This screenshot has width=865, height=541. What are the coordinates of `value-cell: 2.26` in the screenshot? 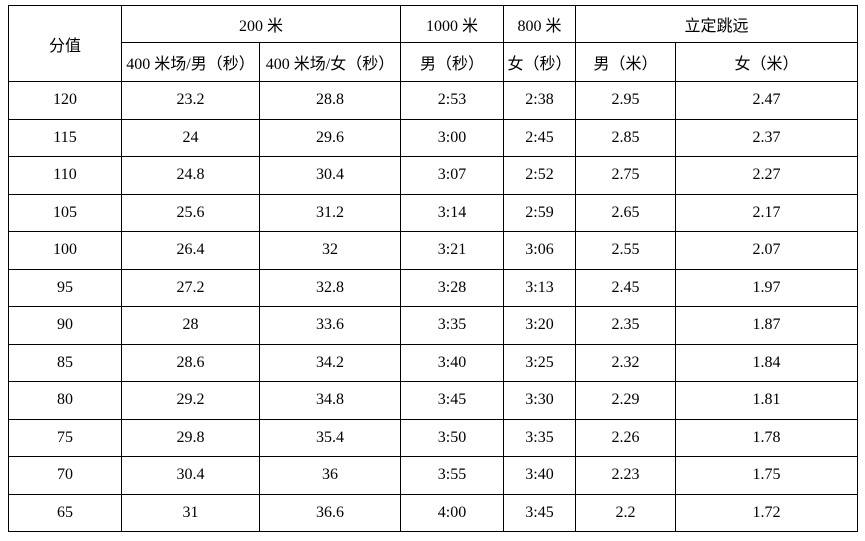 It's located at (626, 437).